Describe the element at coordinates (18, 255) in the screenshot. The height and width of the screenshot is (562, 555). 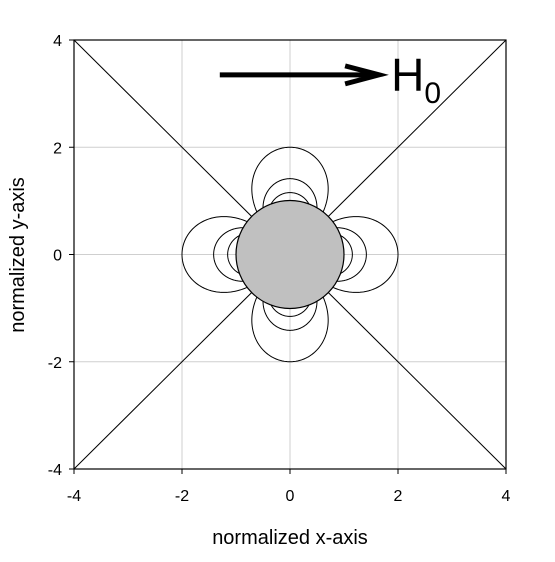
I see `y-axis-label: normalized y-axis` at that location.